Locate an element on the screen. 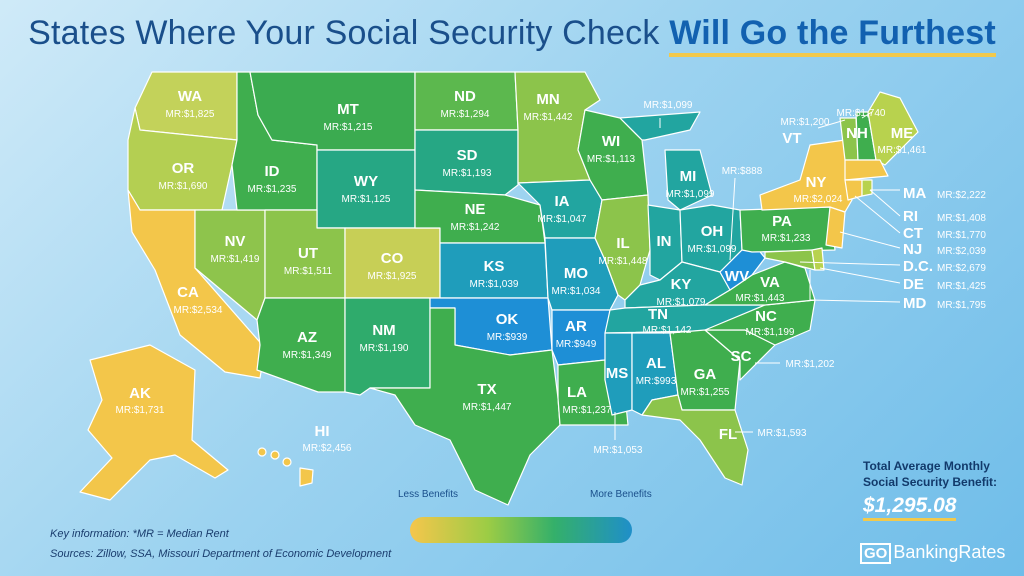 Image resolution: width=1024 pixels, height=576 pixels. label-in-ext-mr: MR:$888 is located at coordinates (742, 171).